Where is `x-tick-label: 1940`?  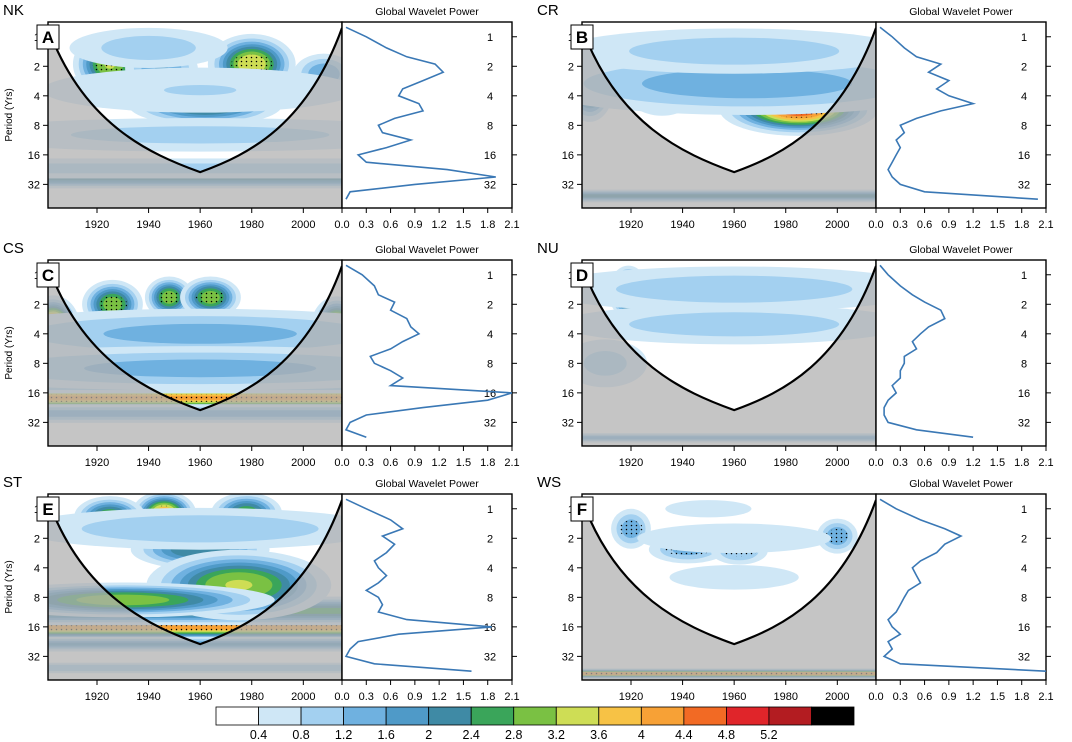 x-tick-label: 1940 is located at coordinates (682, 225).